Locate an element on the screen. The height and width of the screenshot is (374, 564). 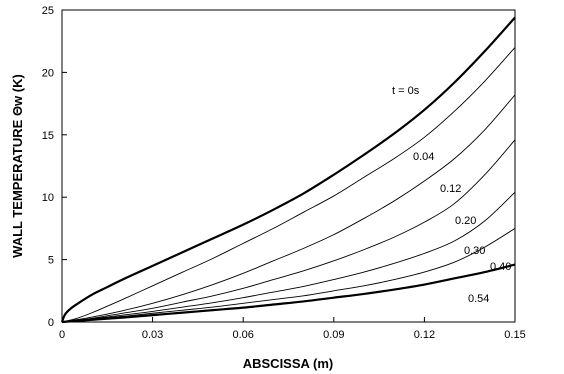
y-tick-label: 0 is located at coordinates (51, 323).